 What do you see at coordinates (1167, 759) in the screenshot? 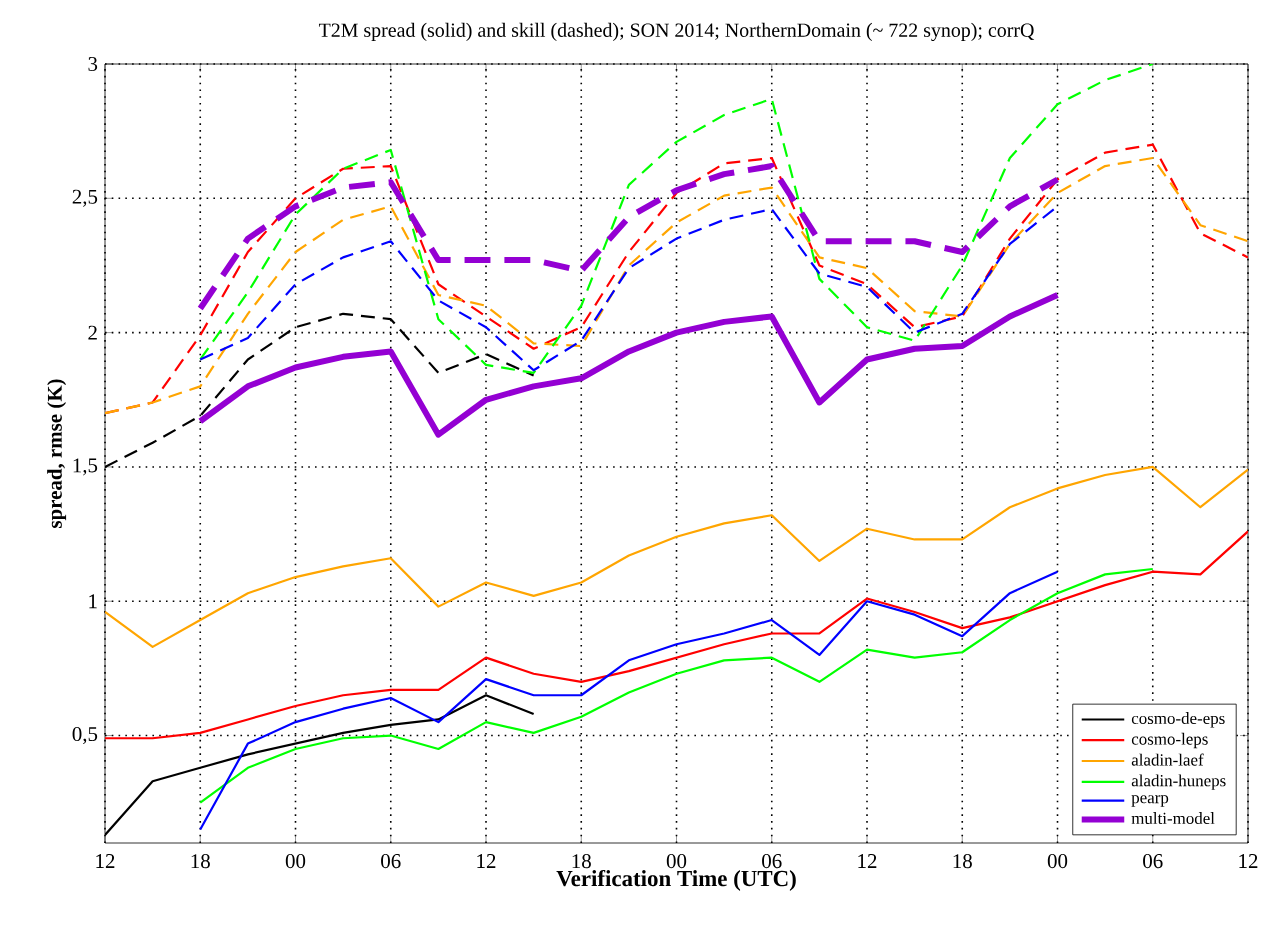
I see `legend-label: aladin-laef` at bounding box center [1167, 759].